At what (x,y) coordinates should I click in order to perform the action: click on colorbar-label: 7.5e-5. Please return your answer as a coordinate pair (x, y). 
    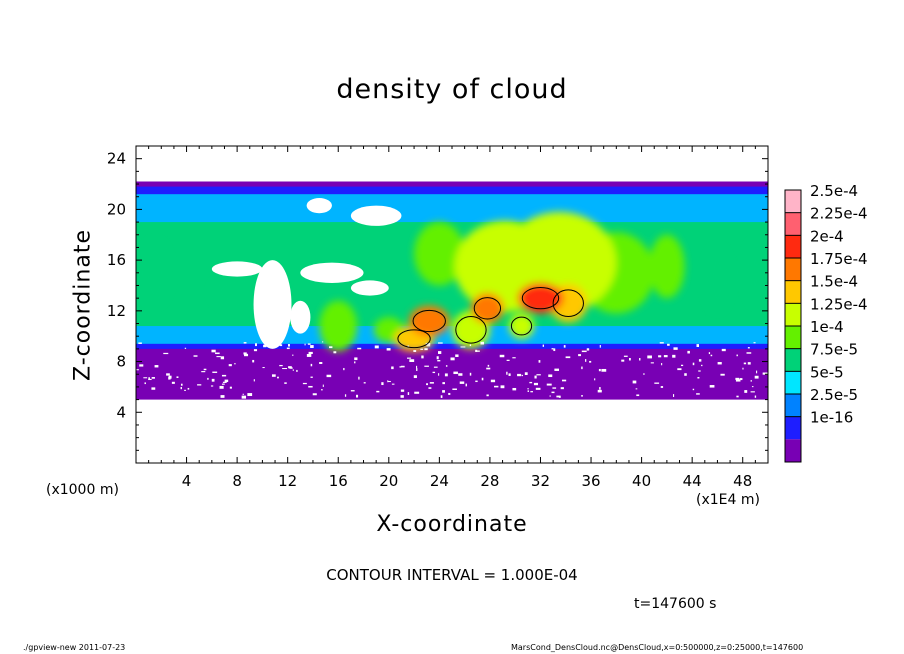
    Looking at the image, I should click on (834, 350).